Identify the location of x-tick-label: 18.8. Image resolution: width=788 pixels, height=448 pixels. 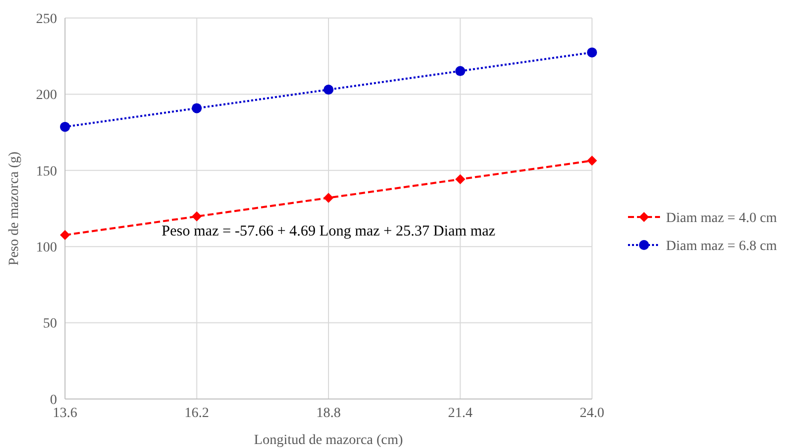
(328, 413).